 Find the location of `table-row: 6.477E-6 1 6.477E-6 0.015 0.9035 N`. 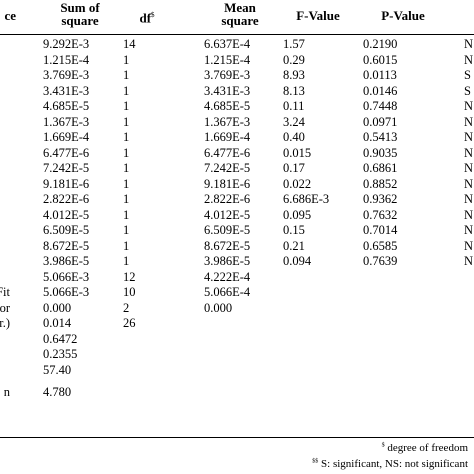

table-row: 6.477E-6 1 6.477E-6 0.015 0.9035 N is located at coordinates (237, 154).